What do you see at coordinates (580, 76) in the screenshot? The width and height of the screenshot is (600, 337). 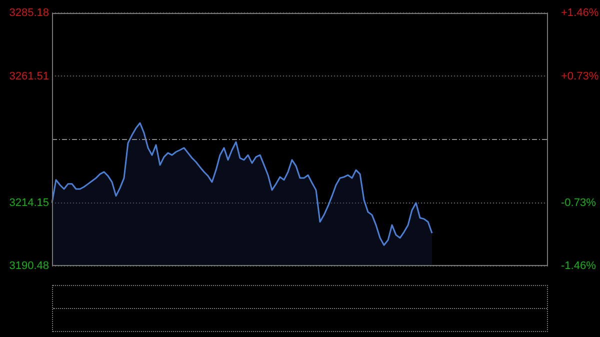 I see `y2-tick-label: +0.73%` at bounding box center [580, 76].